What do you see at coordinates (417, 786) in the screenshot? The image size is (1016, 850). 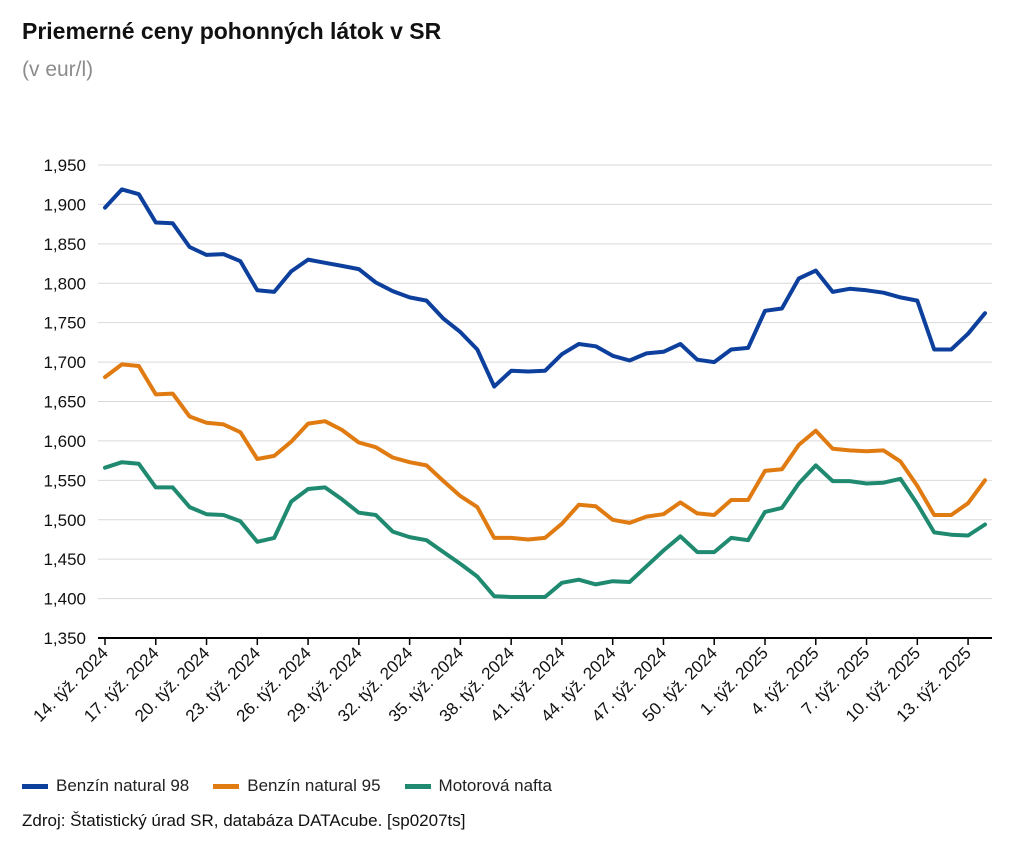 I see `legend-swatch-motorova-nafta` at bounding box center [417, 786].